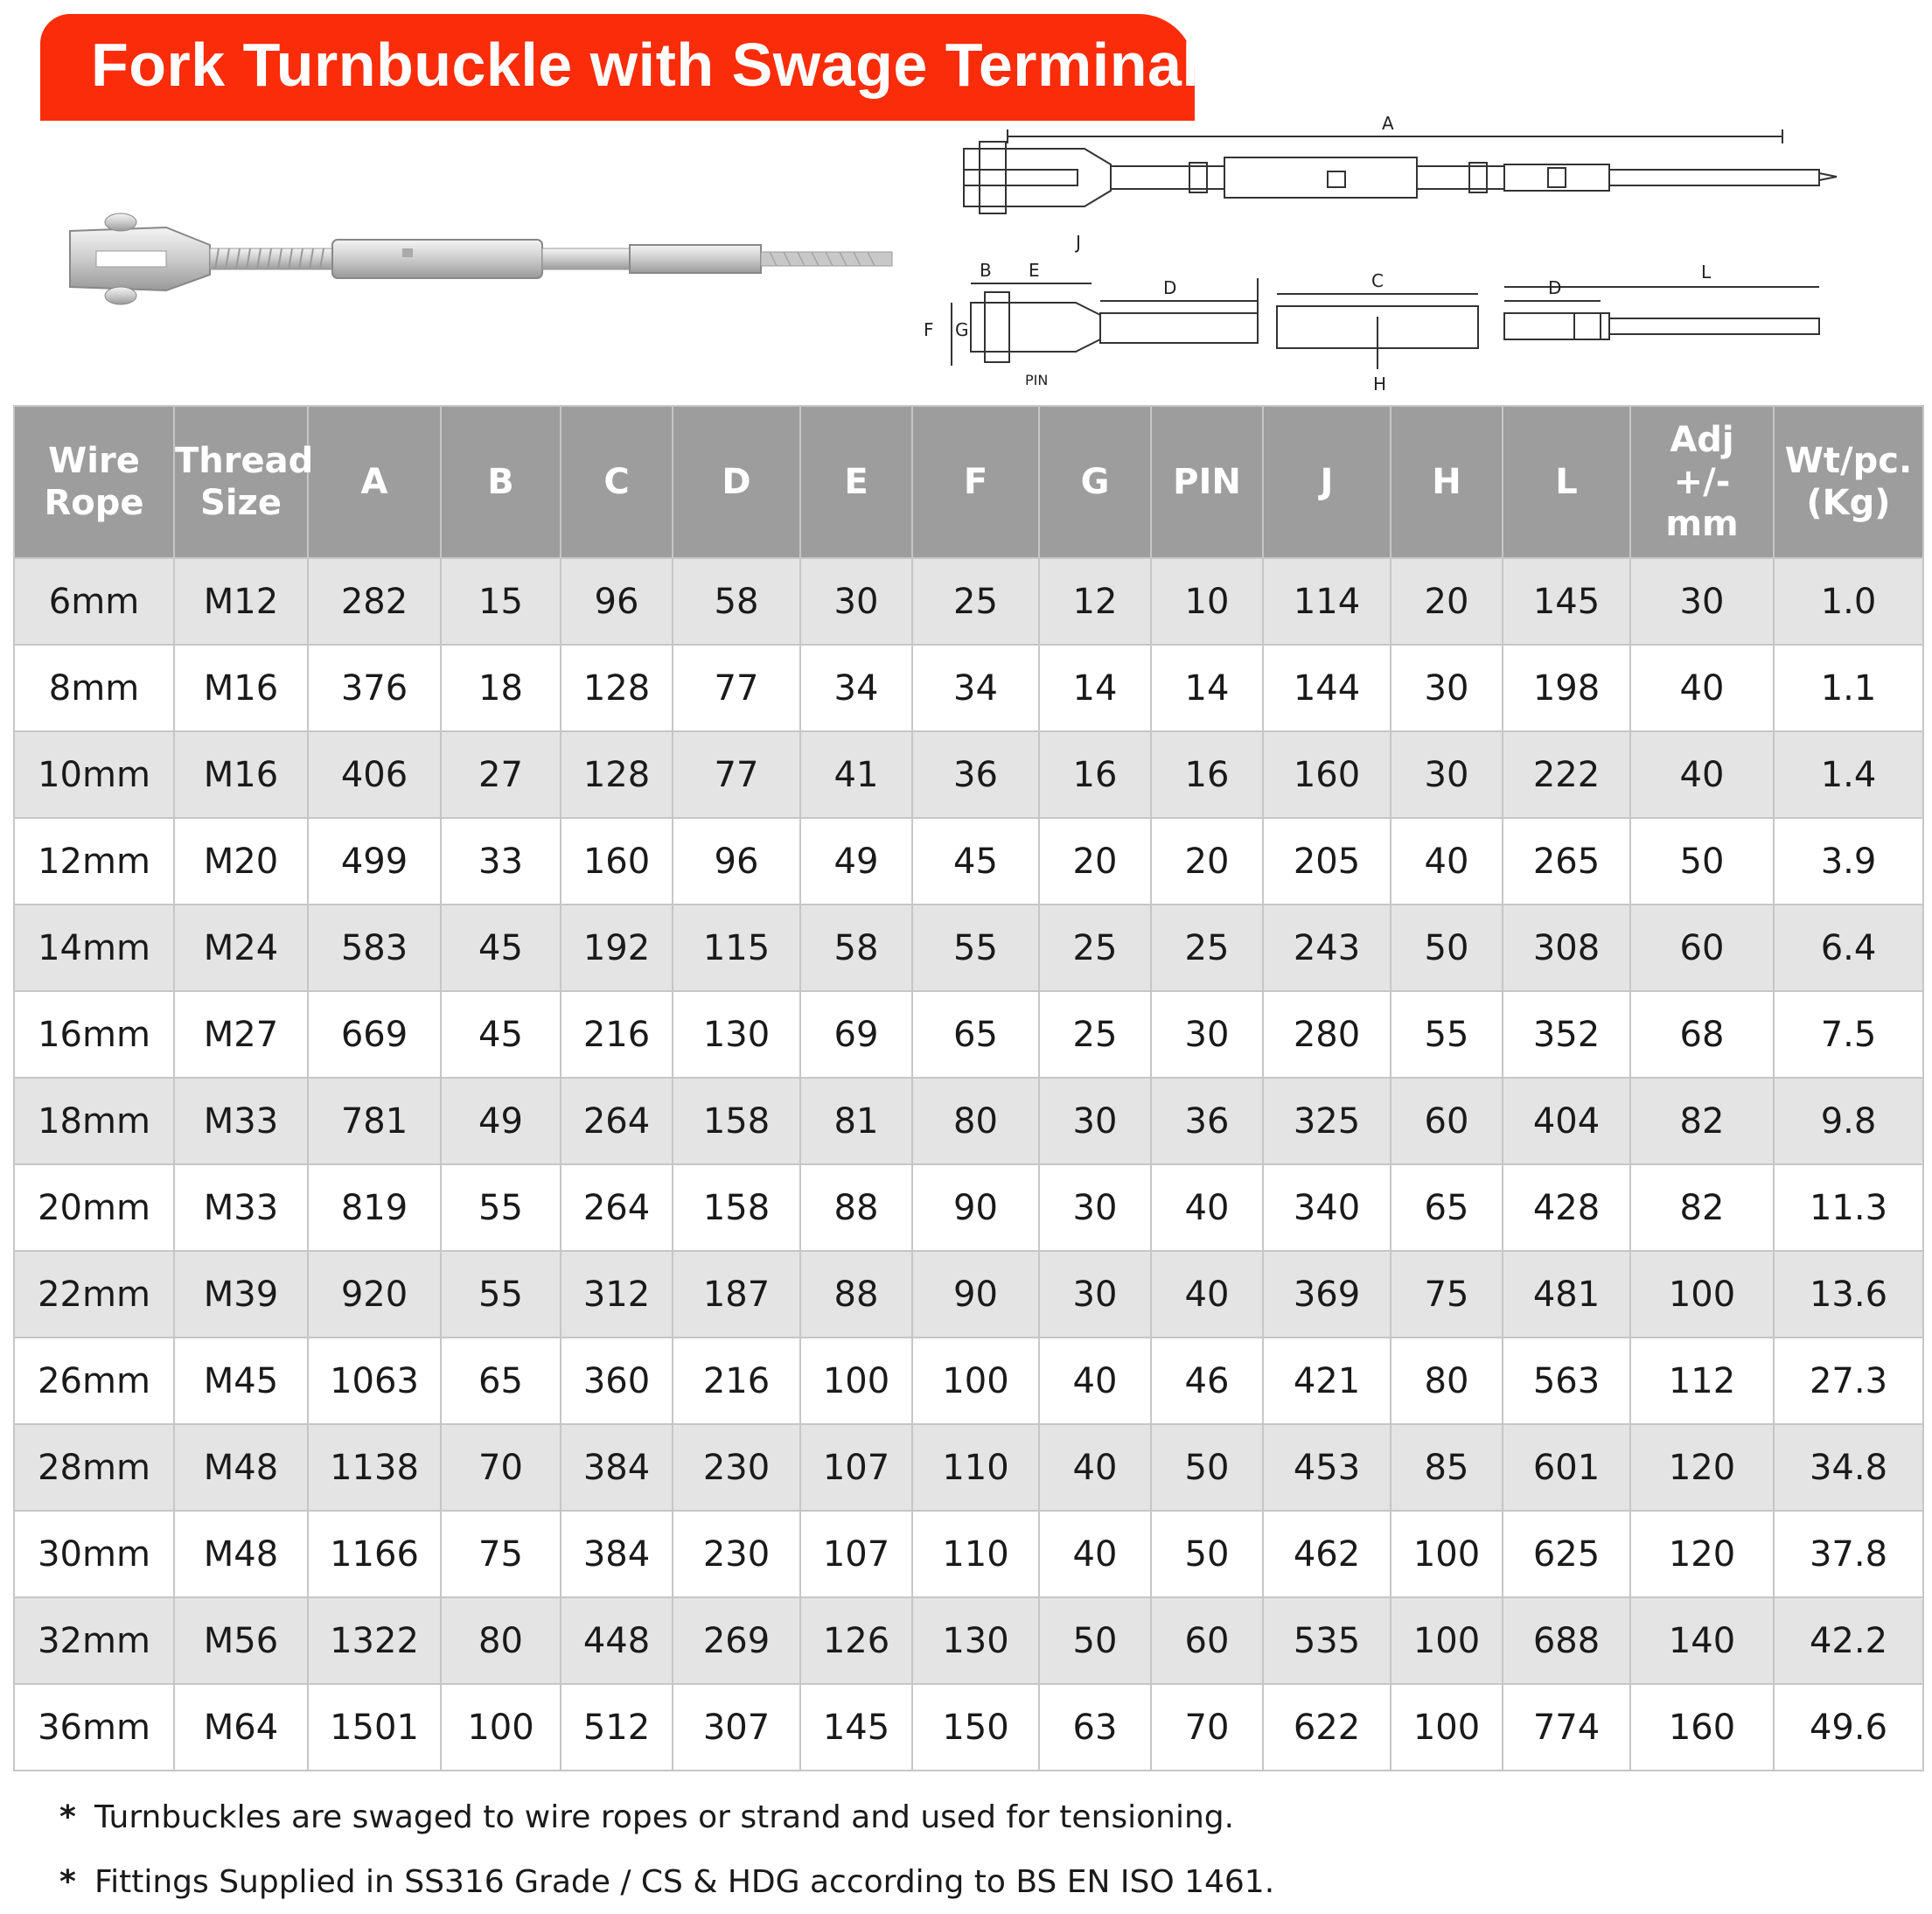 This screenshot has height=1914, width=1932. I want to click on table-cell: 14, so click(1095, 688).